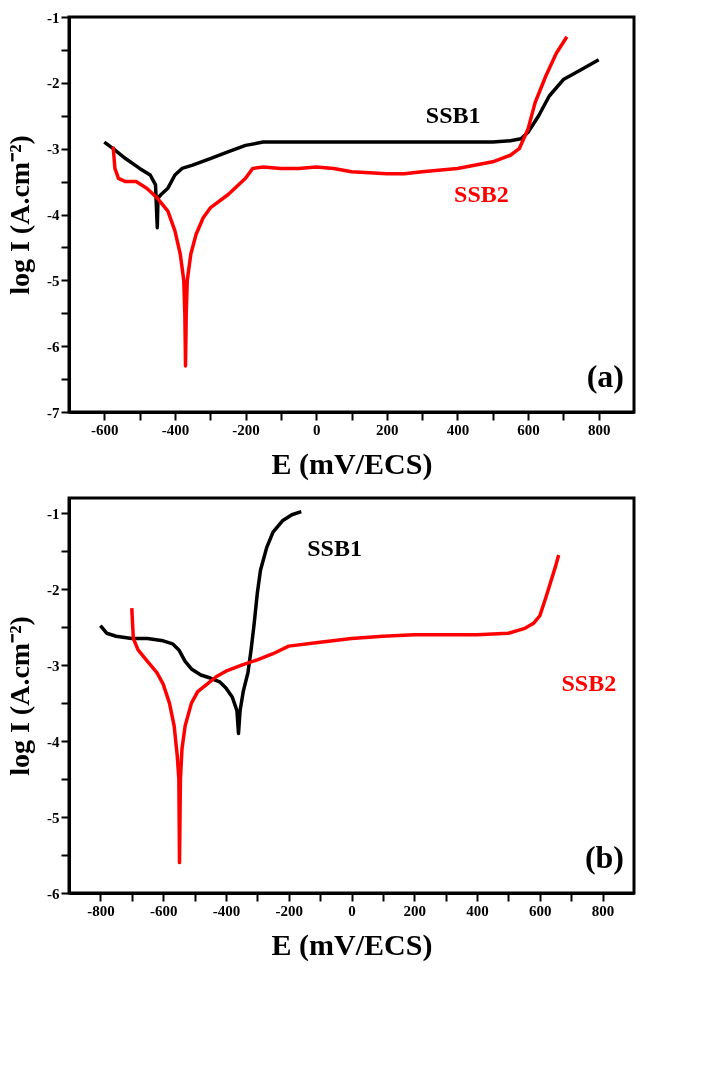 This screenshot has height=1068, width=721. What do you see at coordinates (605, 376) in the screenshot?
I see `annotation: (a)` at bounding box center [605, 376].